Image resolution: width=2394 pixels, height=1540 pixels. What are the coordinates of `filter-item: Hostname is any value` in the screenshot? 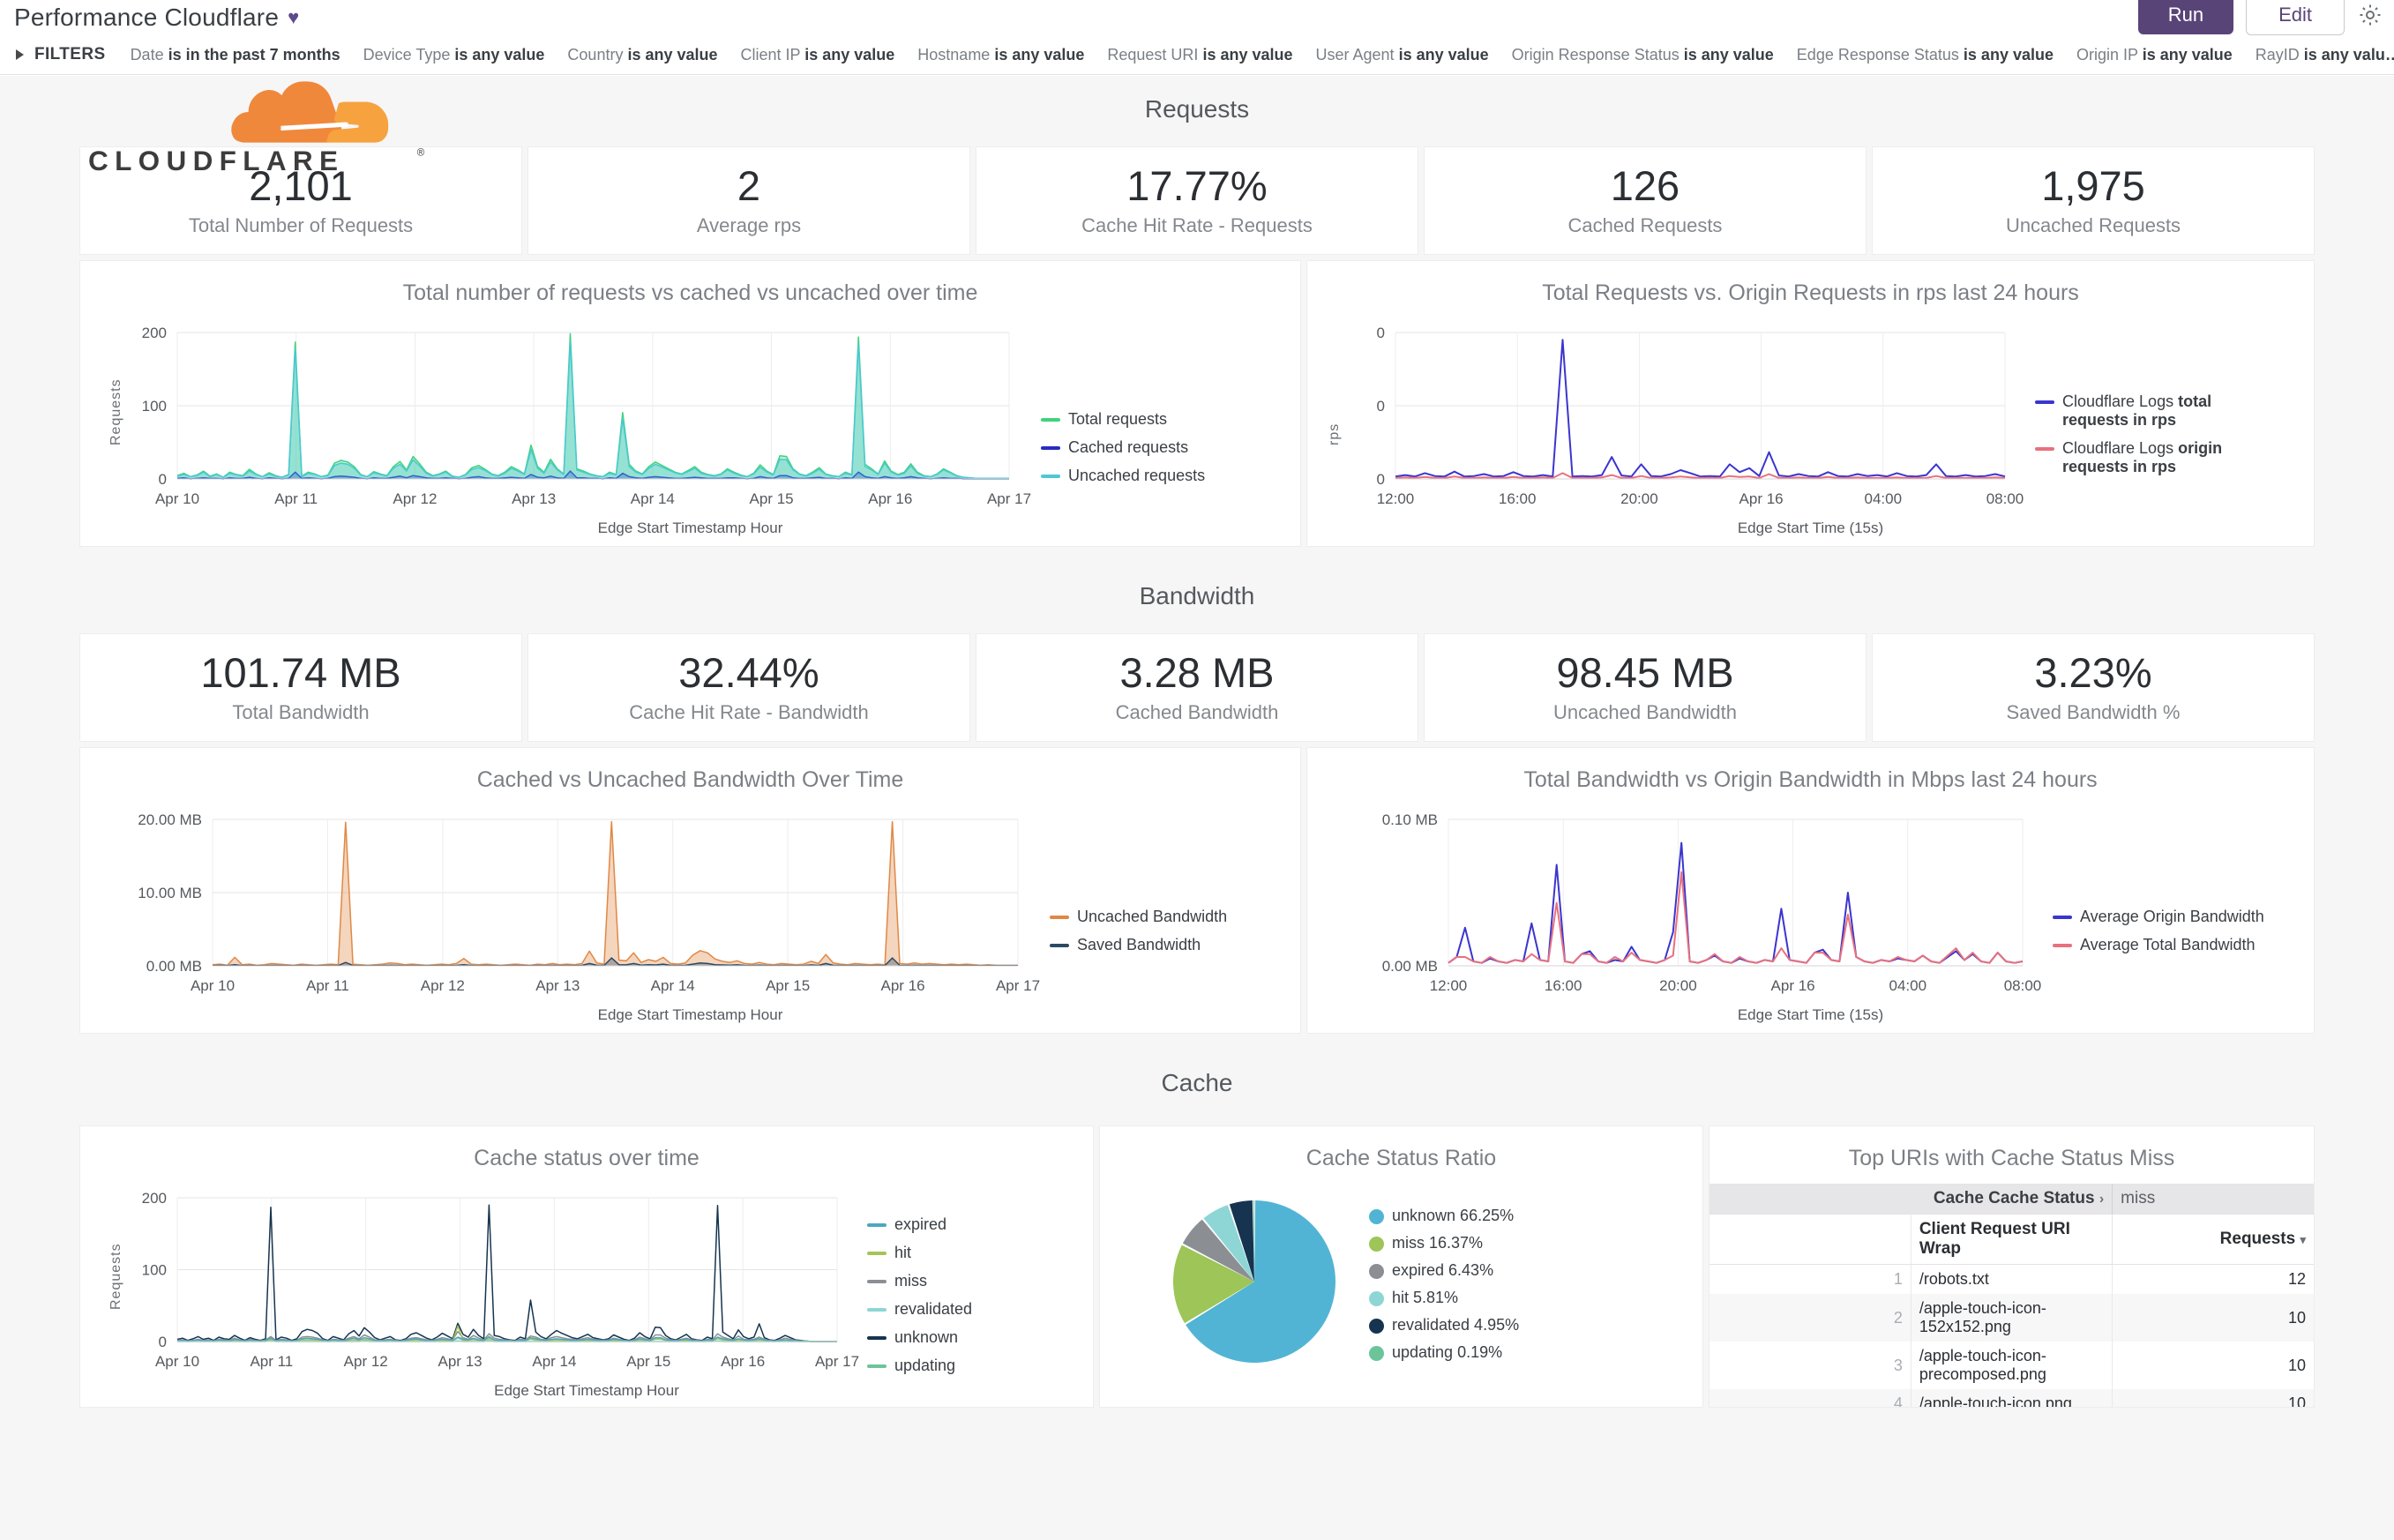 It's located at (1001, 54).